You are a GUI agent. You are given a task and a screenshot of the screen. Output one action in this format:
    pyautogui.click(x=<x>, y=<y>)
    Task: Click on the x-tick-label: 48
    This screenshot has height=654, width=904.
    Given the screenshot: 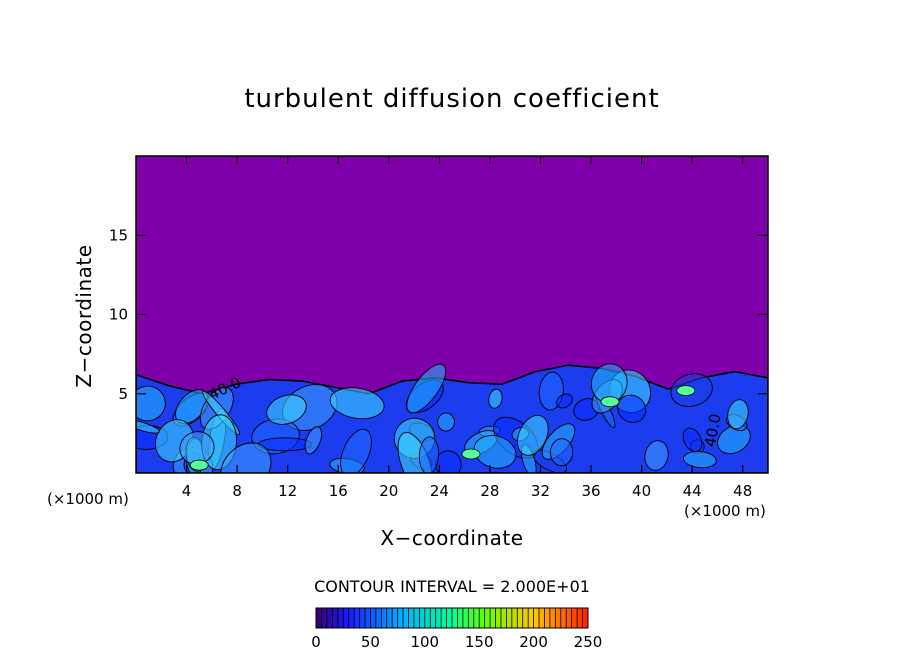 What is the action you would take?
    pyautogui.click(x=742, y=491)
    